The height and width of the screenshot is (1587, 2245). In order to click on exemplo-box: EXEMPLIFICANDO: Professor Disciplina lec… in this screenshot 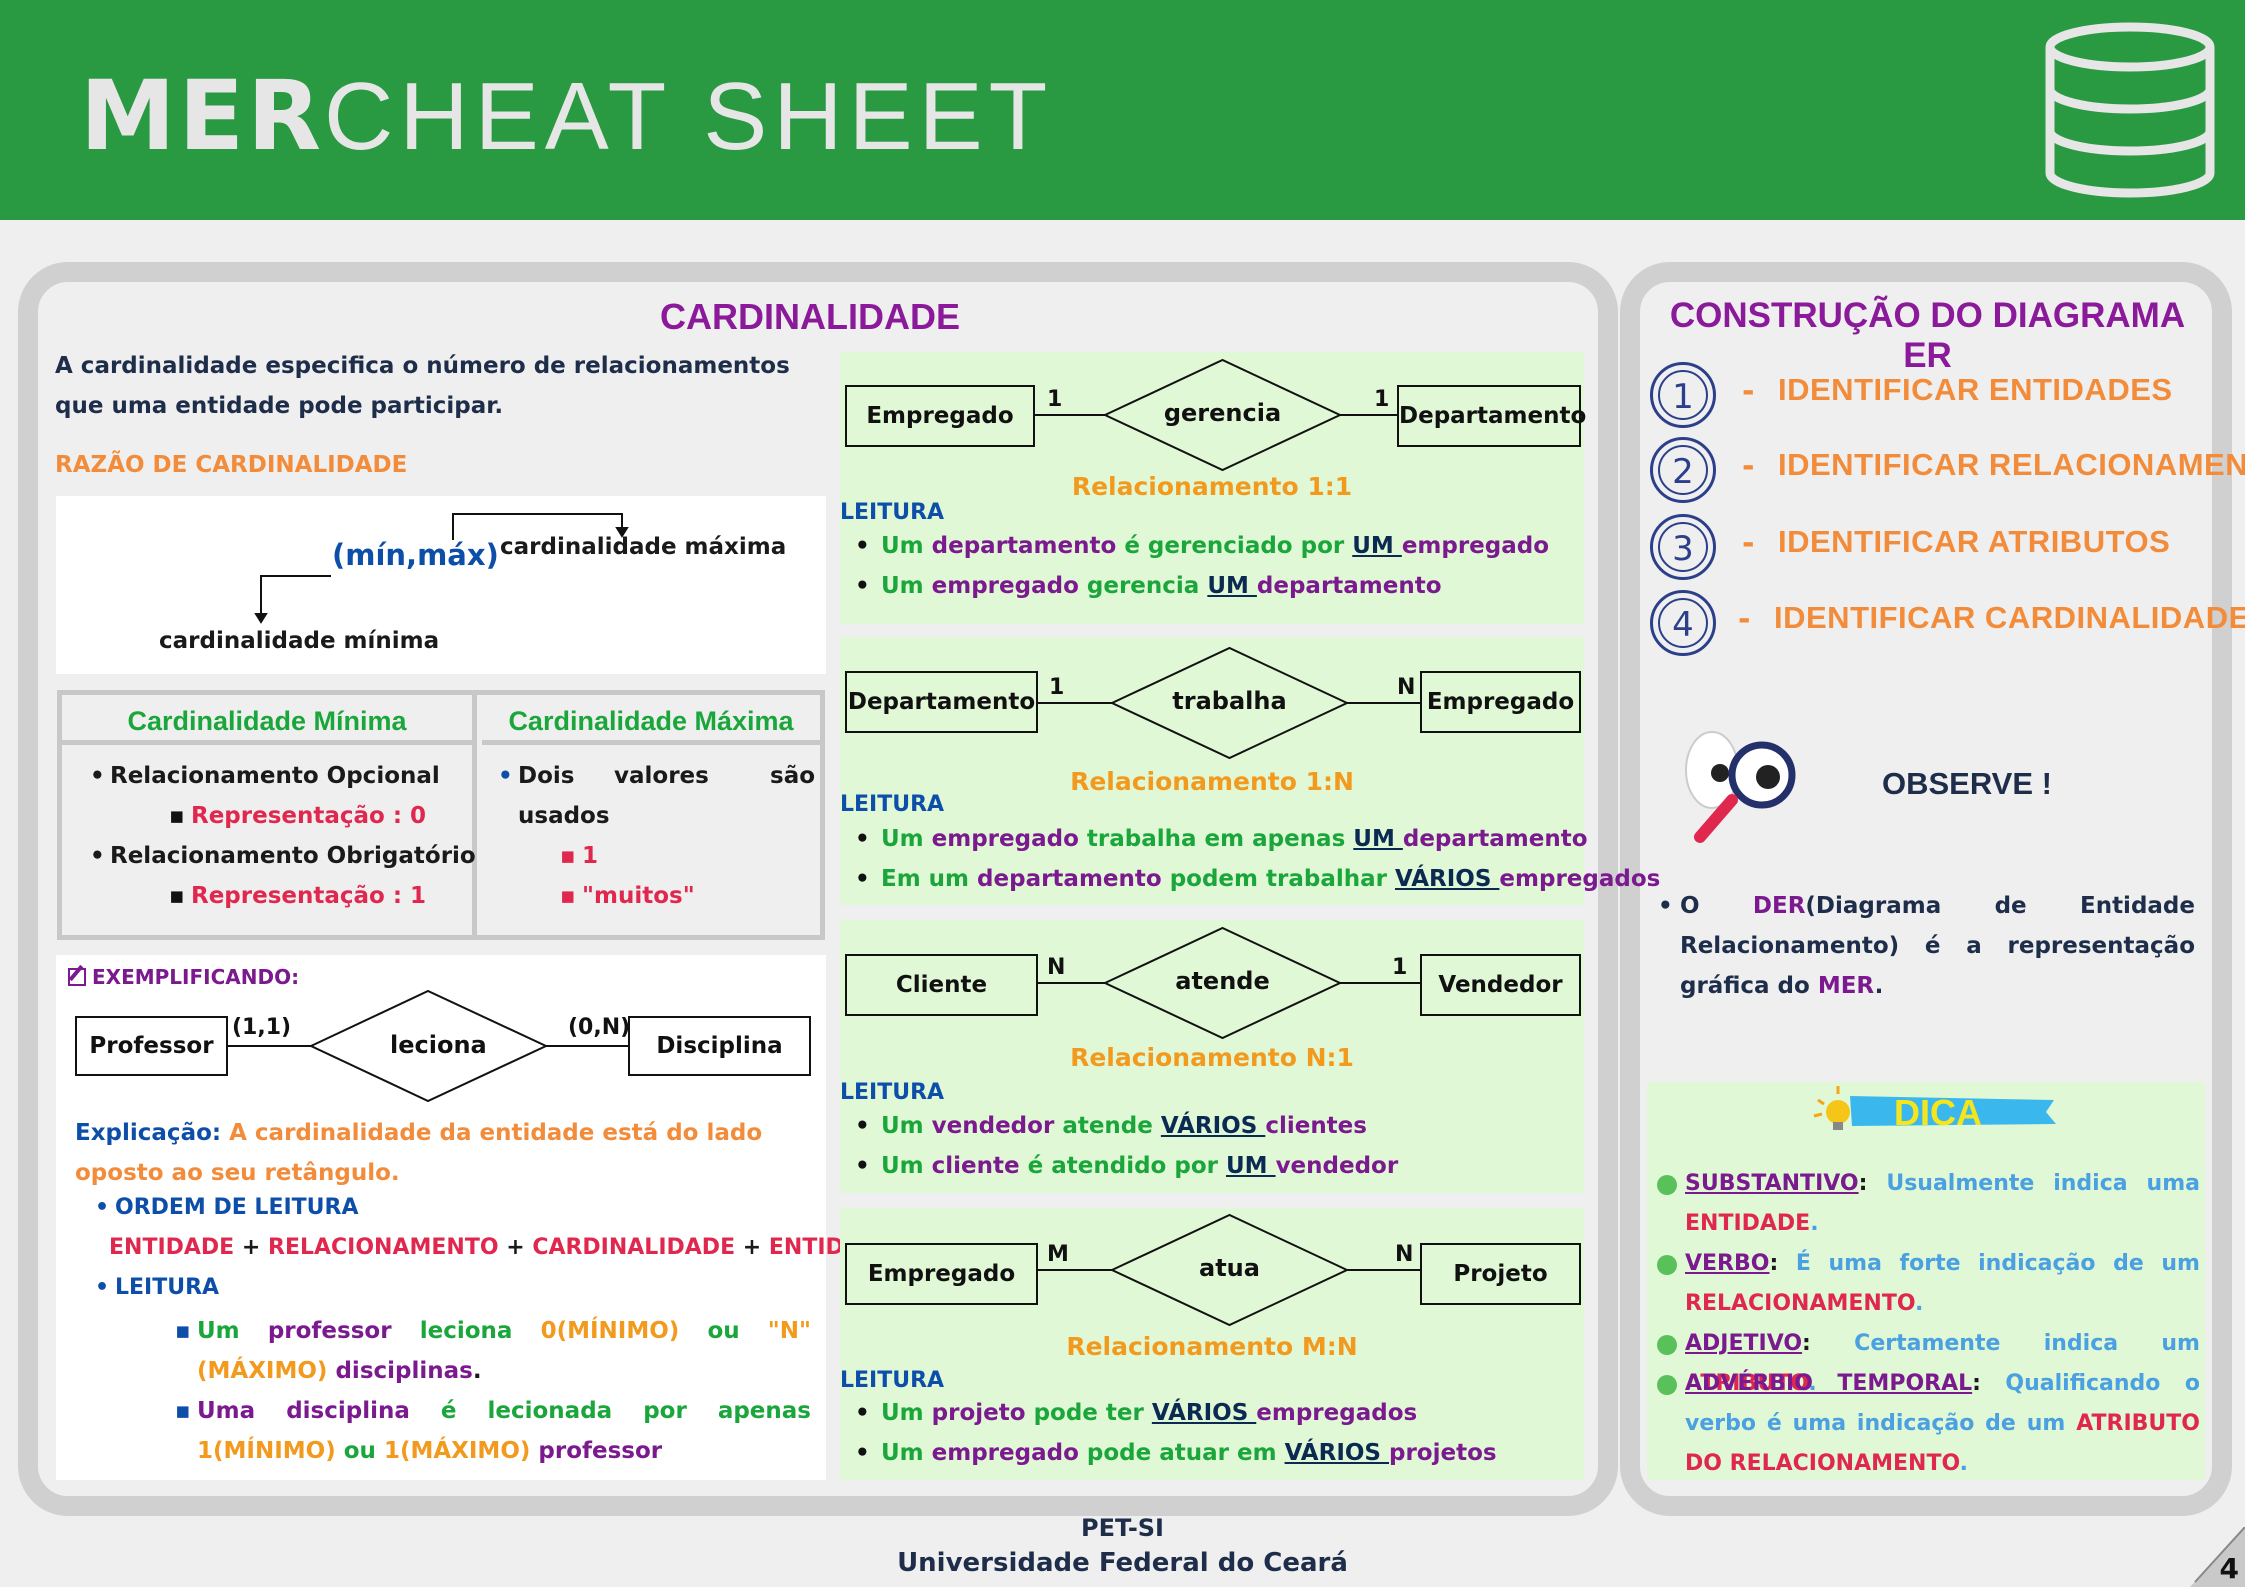, I will do `click(475, 1217)`.